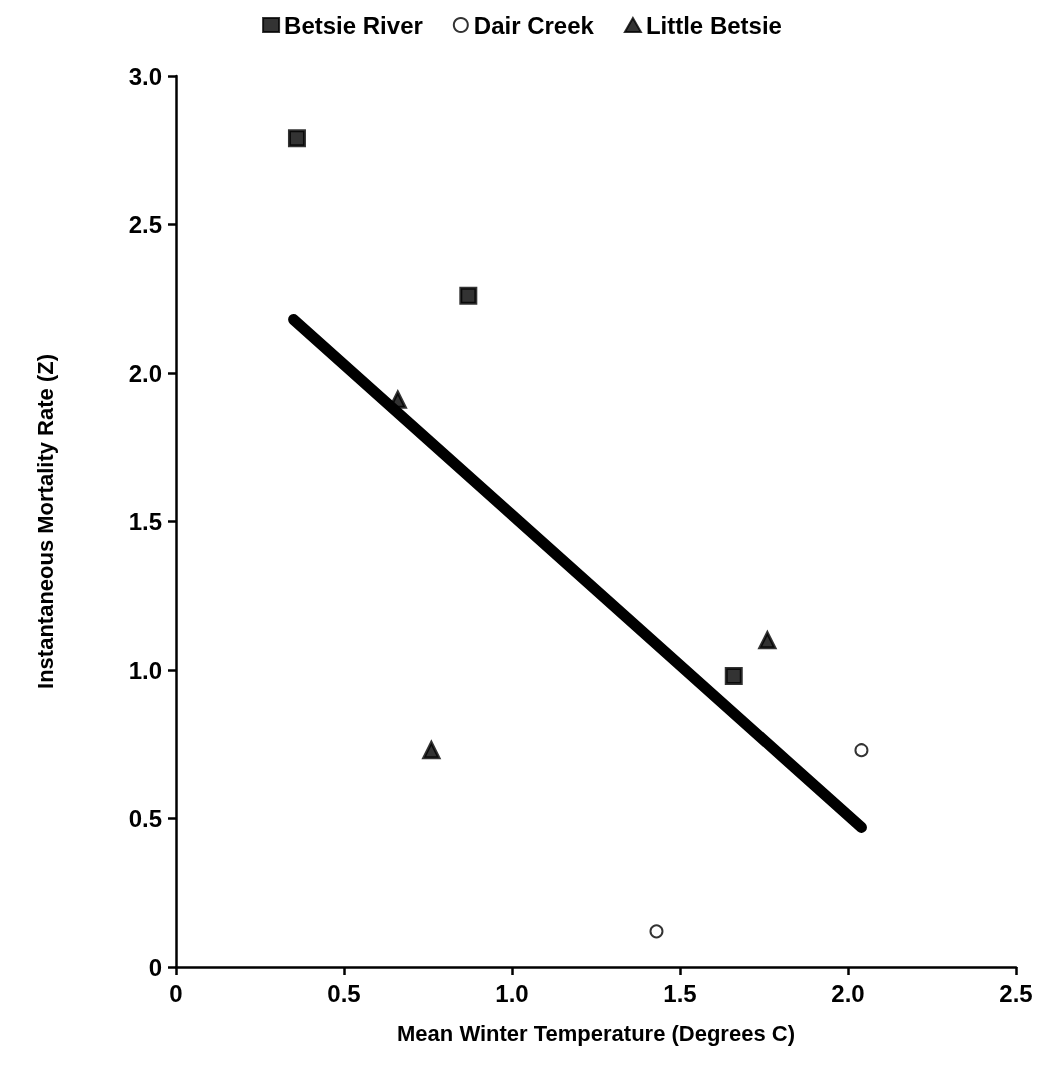 The height and width of the screenshot is (1074, 1044). What do you see at coordinates (353, 25) in the screenshot?
I see `legend-label: Betsie River` at bounding box center [353, 25].